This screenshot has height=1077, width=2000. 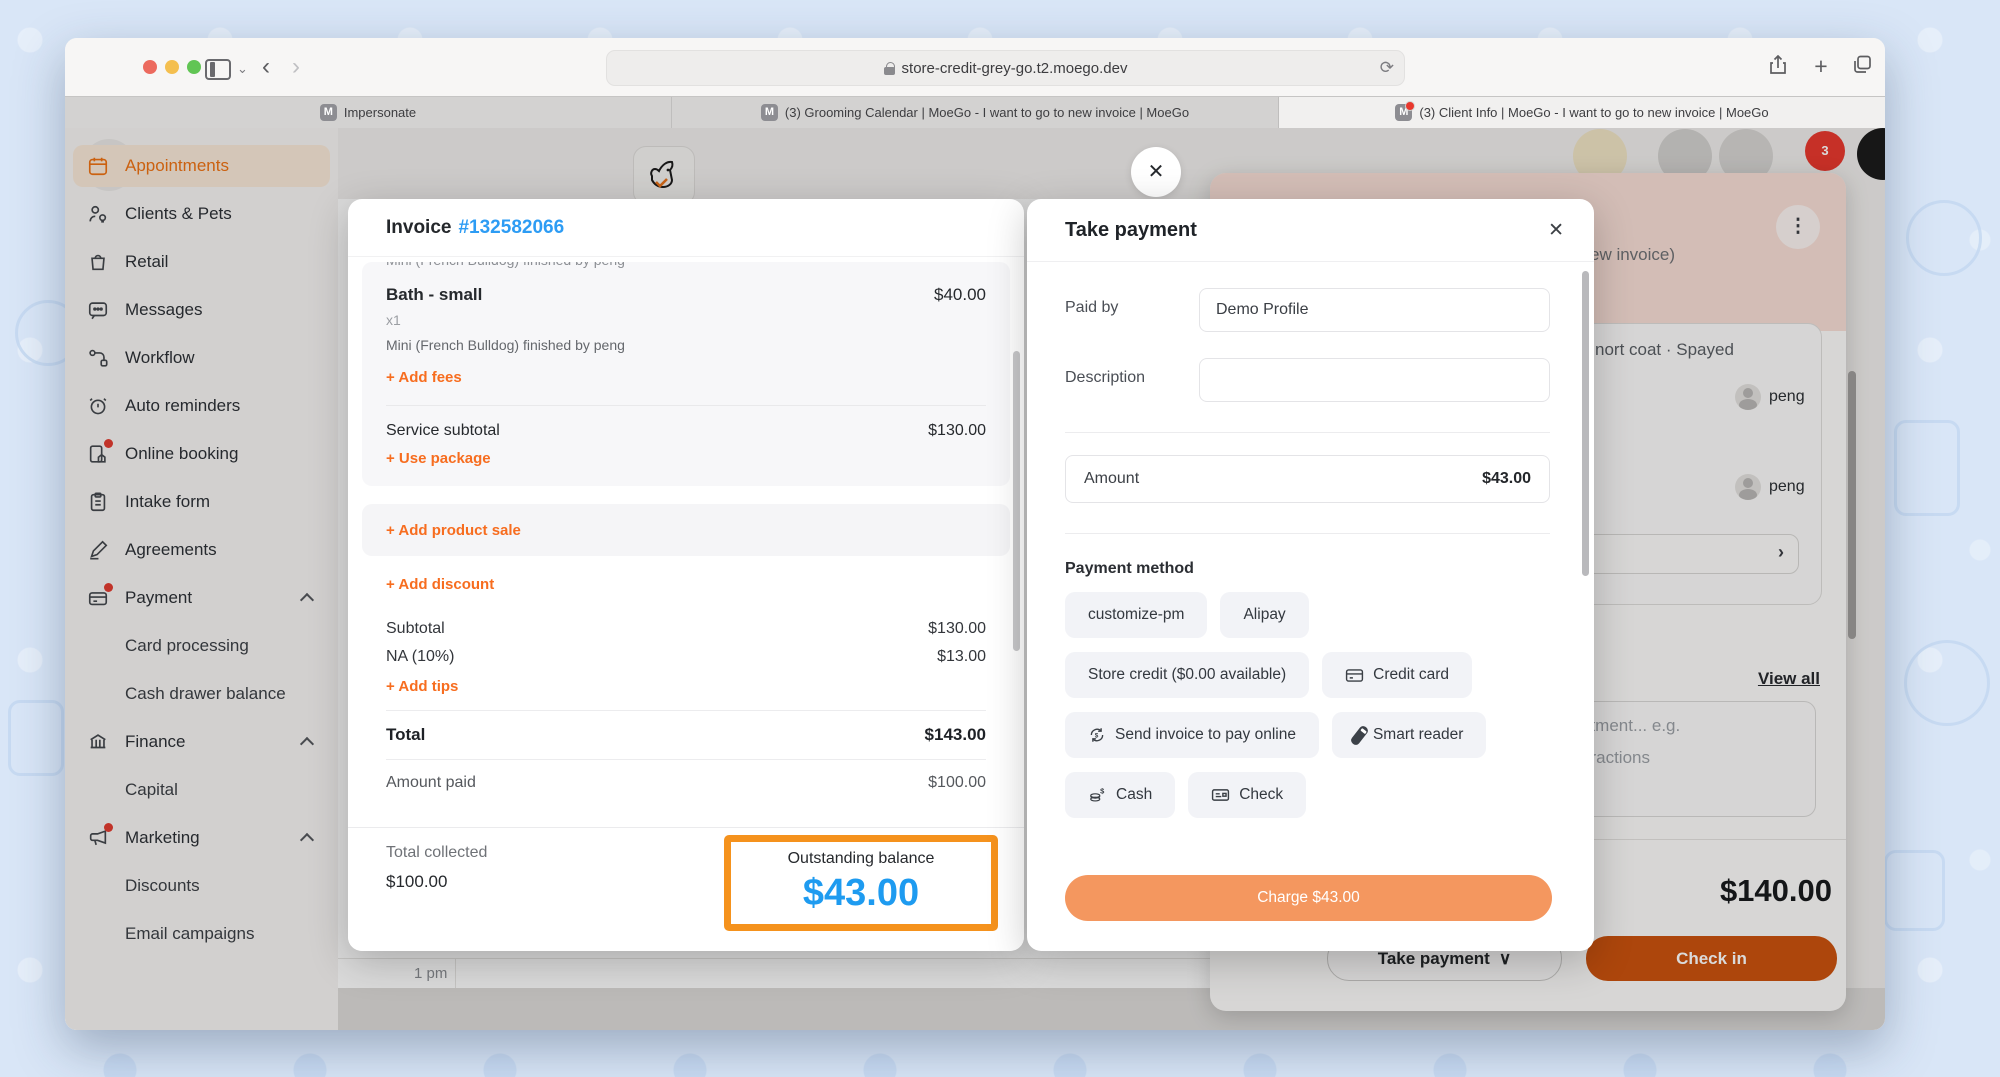 What do you see at coordinates (1092, 307) in the screenshot?
I see `paid-by-label: Paid by` at bounding box center [1092, 307].